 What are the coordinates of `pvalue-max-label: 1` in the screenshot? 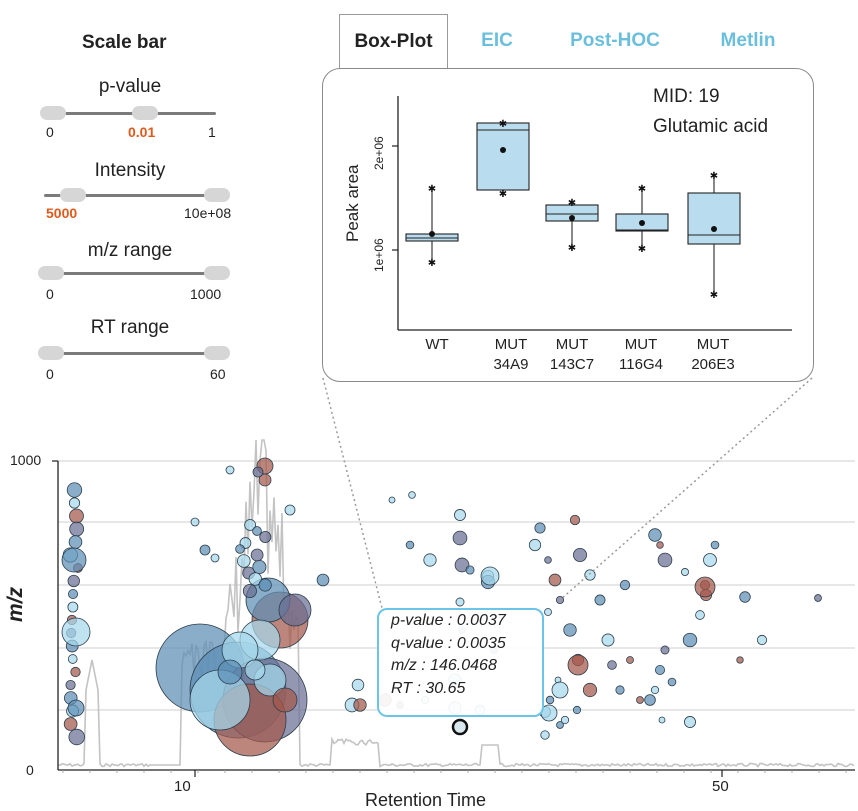 It's located at (212, 132).